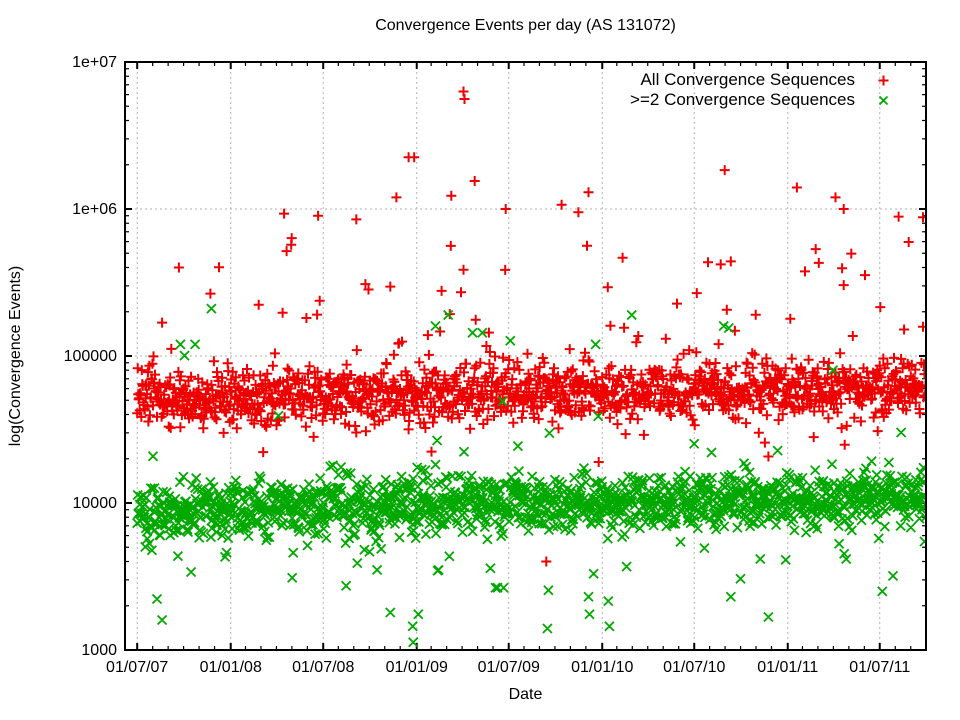  I want to click on y-tick-label: 100000, so click(90, 356).